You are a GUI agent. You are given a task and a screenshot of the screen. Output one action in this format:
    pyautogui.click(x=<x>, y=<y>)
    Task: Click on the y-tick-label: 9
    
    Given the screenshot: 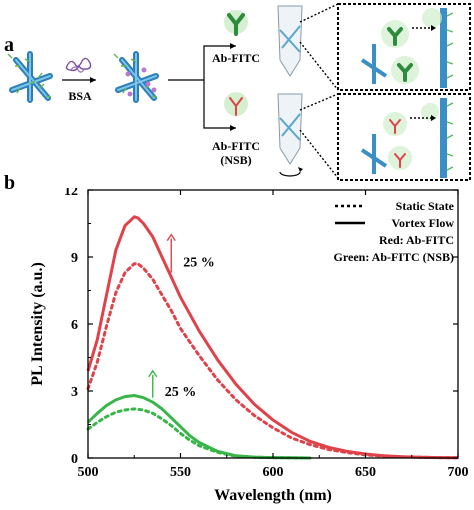 What is the action you would take?
    pyautogui.click(x=74, y=258)
    